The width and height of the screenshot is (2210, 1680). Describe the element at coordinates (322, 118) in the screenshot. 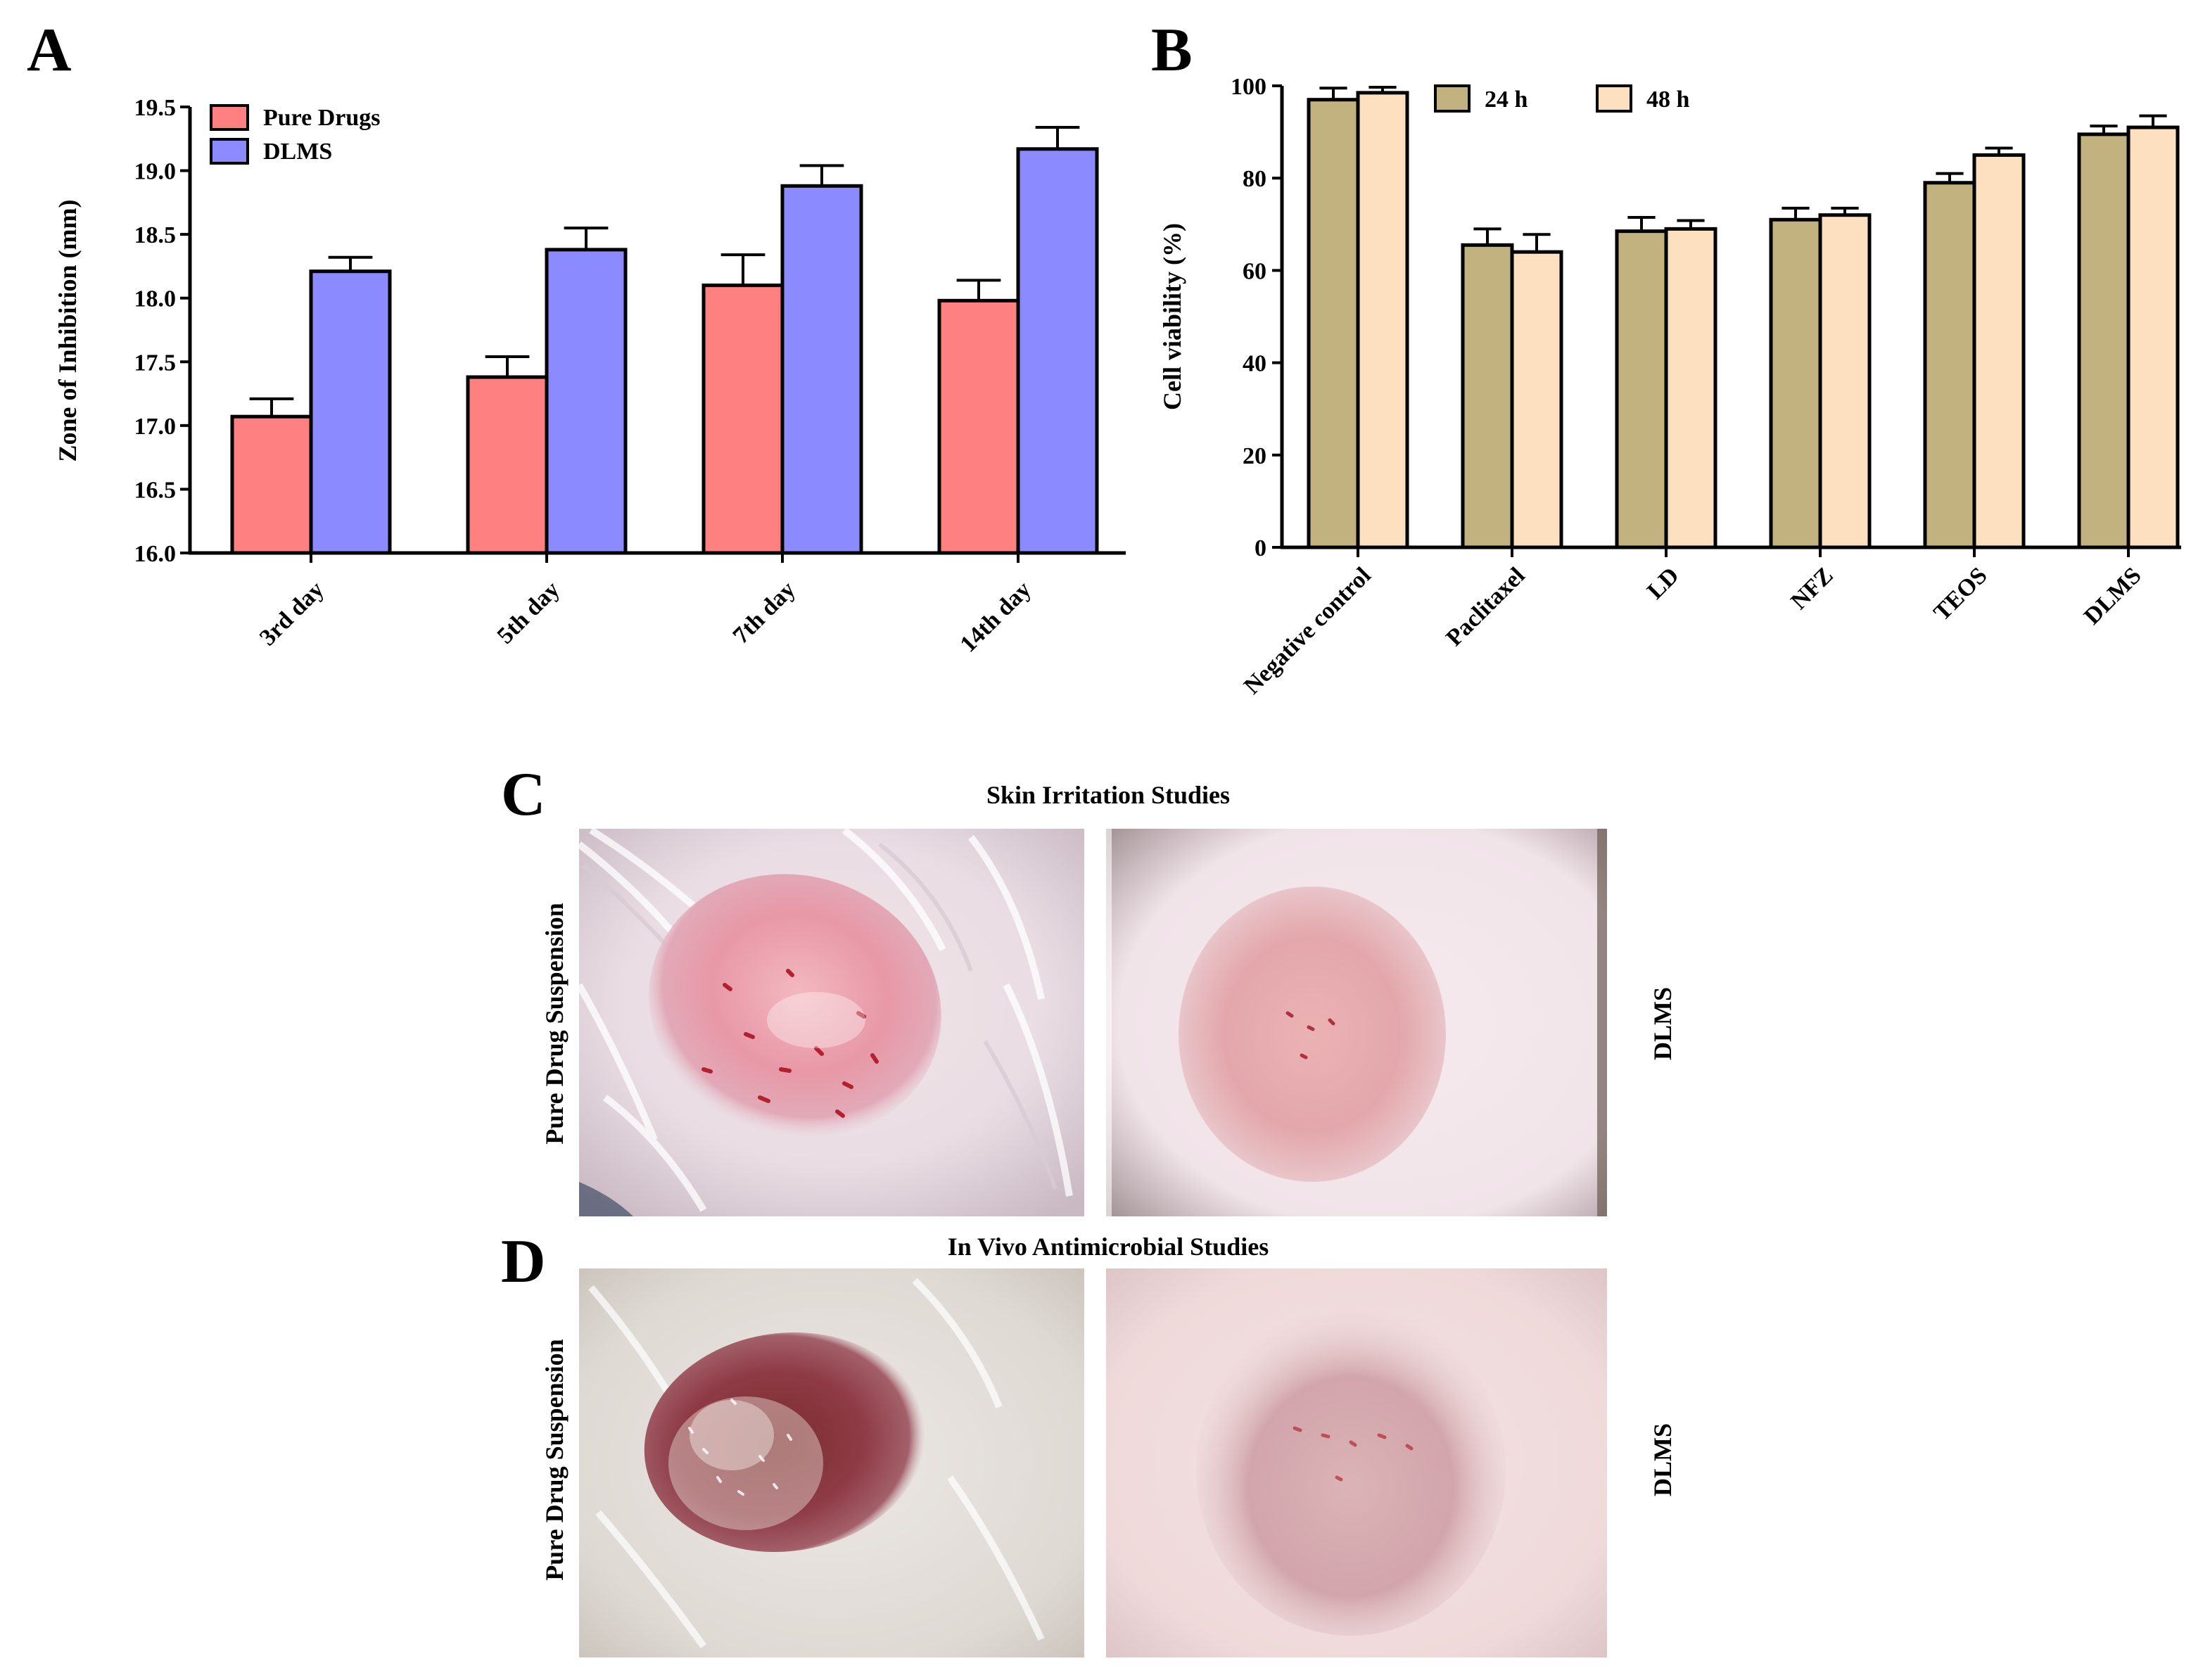

I see `legend-label: Pure Drugs` at that location.